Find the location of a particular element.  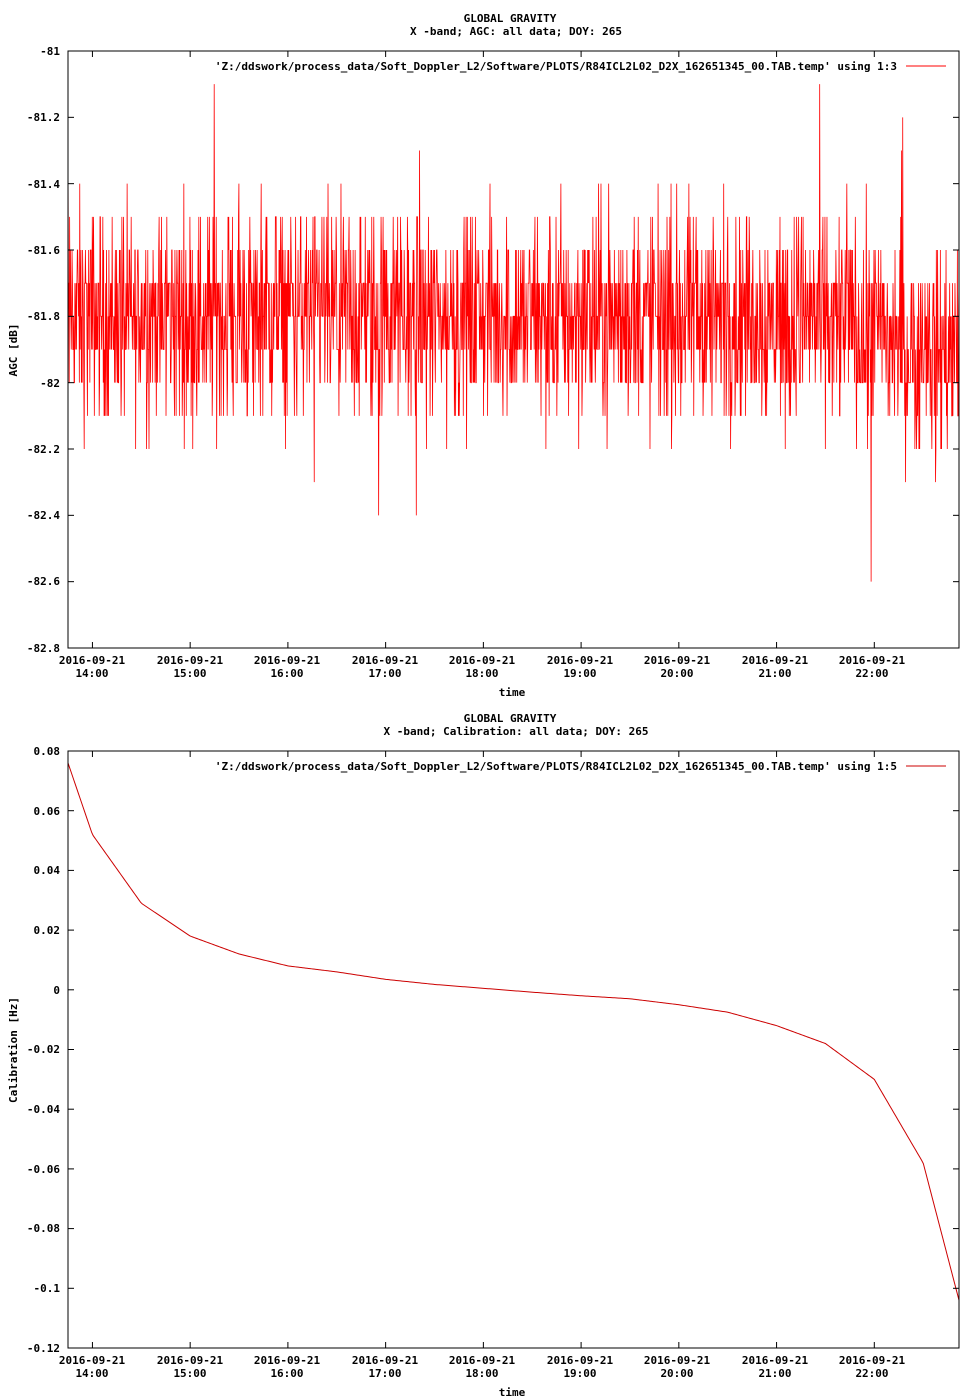

agc-y-tick-label: -82.4 is located at coordinates (43, 515).